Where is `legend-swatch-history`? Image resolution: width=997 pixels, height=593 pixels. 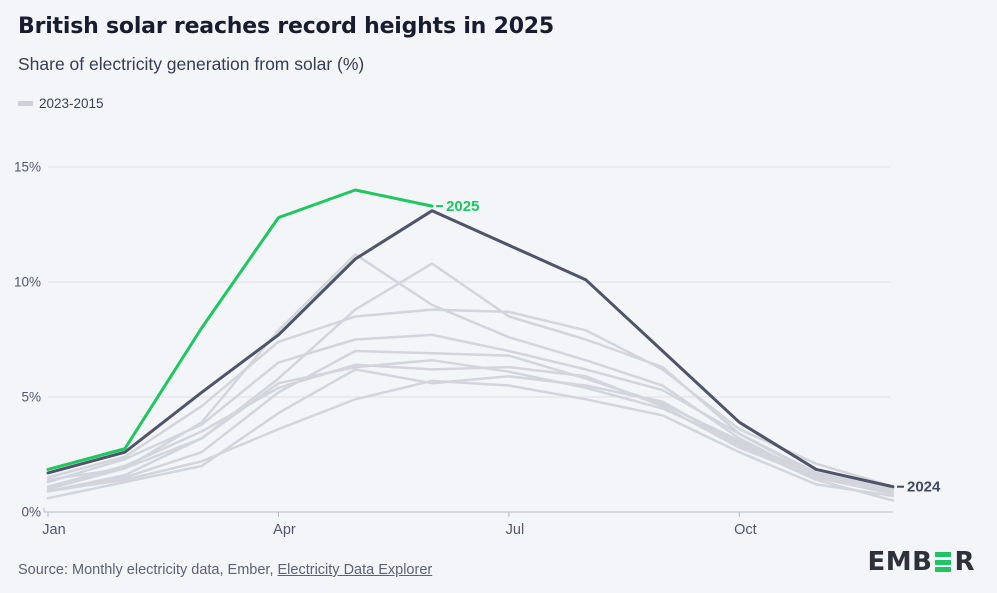 legend-swatch-history is located at coordinates (25, 103).